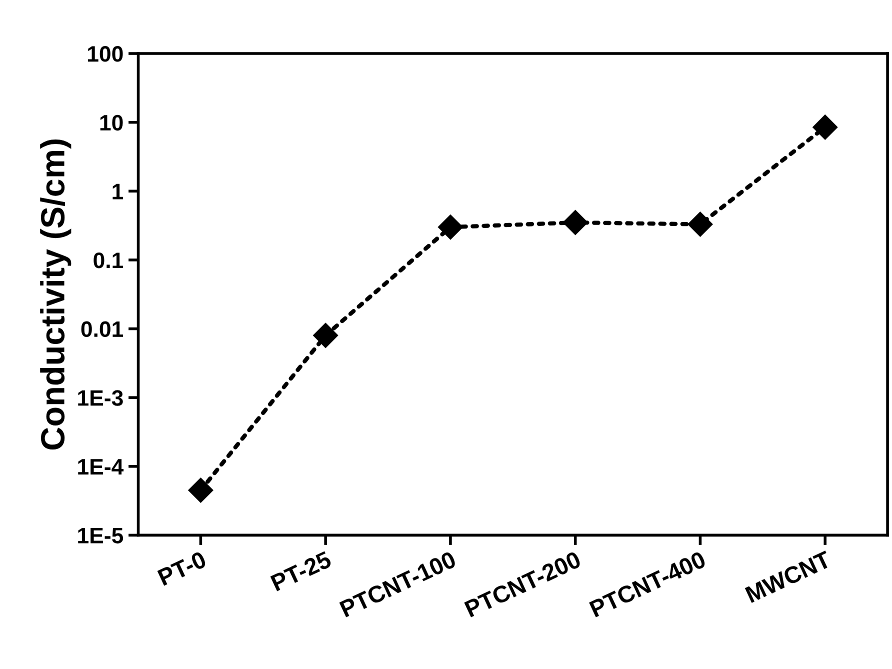 Image resolution: width=892 pixels, height=669 pixels. What do you see at coordinates (100, 398) in the screenshot?
I see `y-tick-label: 1E-3` at bounding box center [100, 398].